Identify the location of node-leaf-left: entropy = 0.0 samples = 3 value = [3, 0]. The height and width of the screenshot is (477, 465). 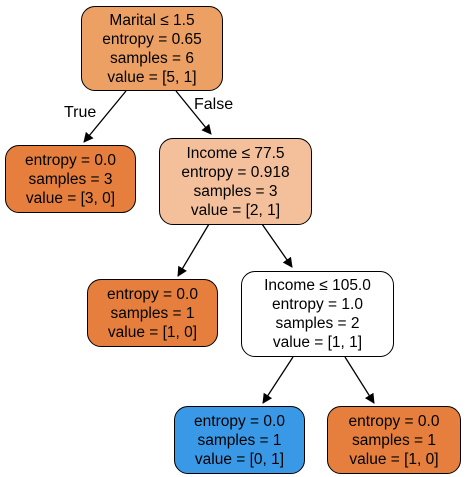
(70, 179).